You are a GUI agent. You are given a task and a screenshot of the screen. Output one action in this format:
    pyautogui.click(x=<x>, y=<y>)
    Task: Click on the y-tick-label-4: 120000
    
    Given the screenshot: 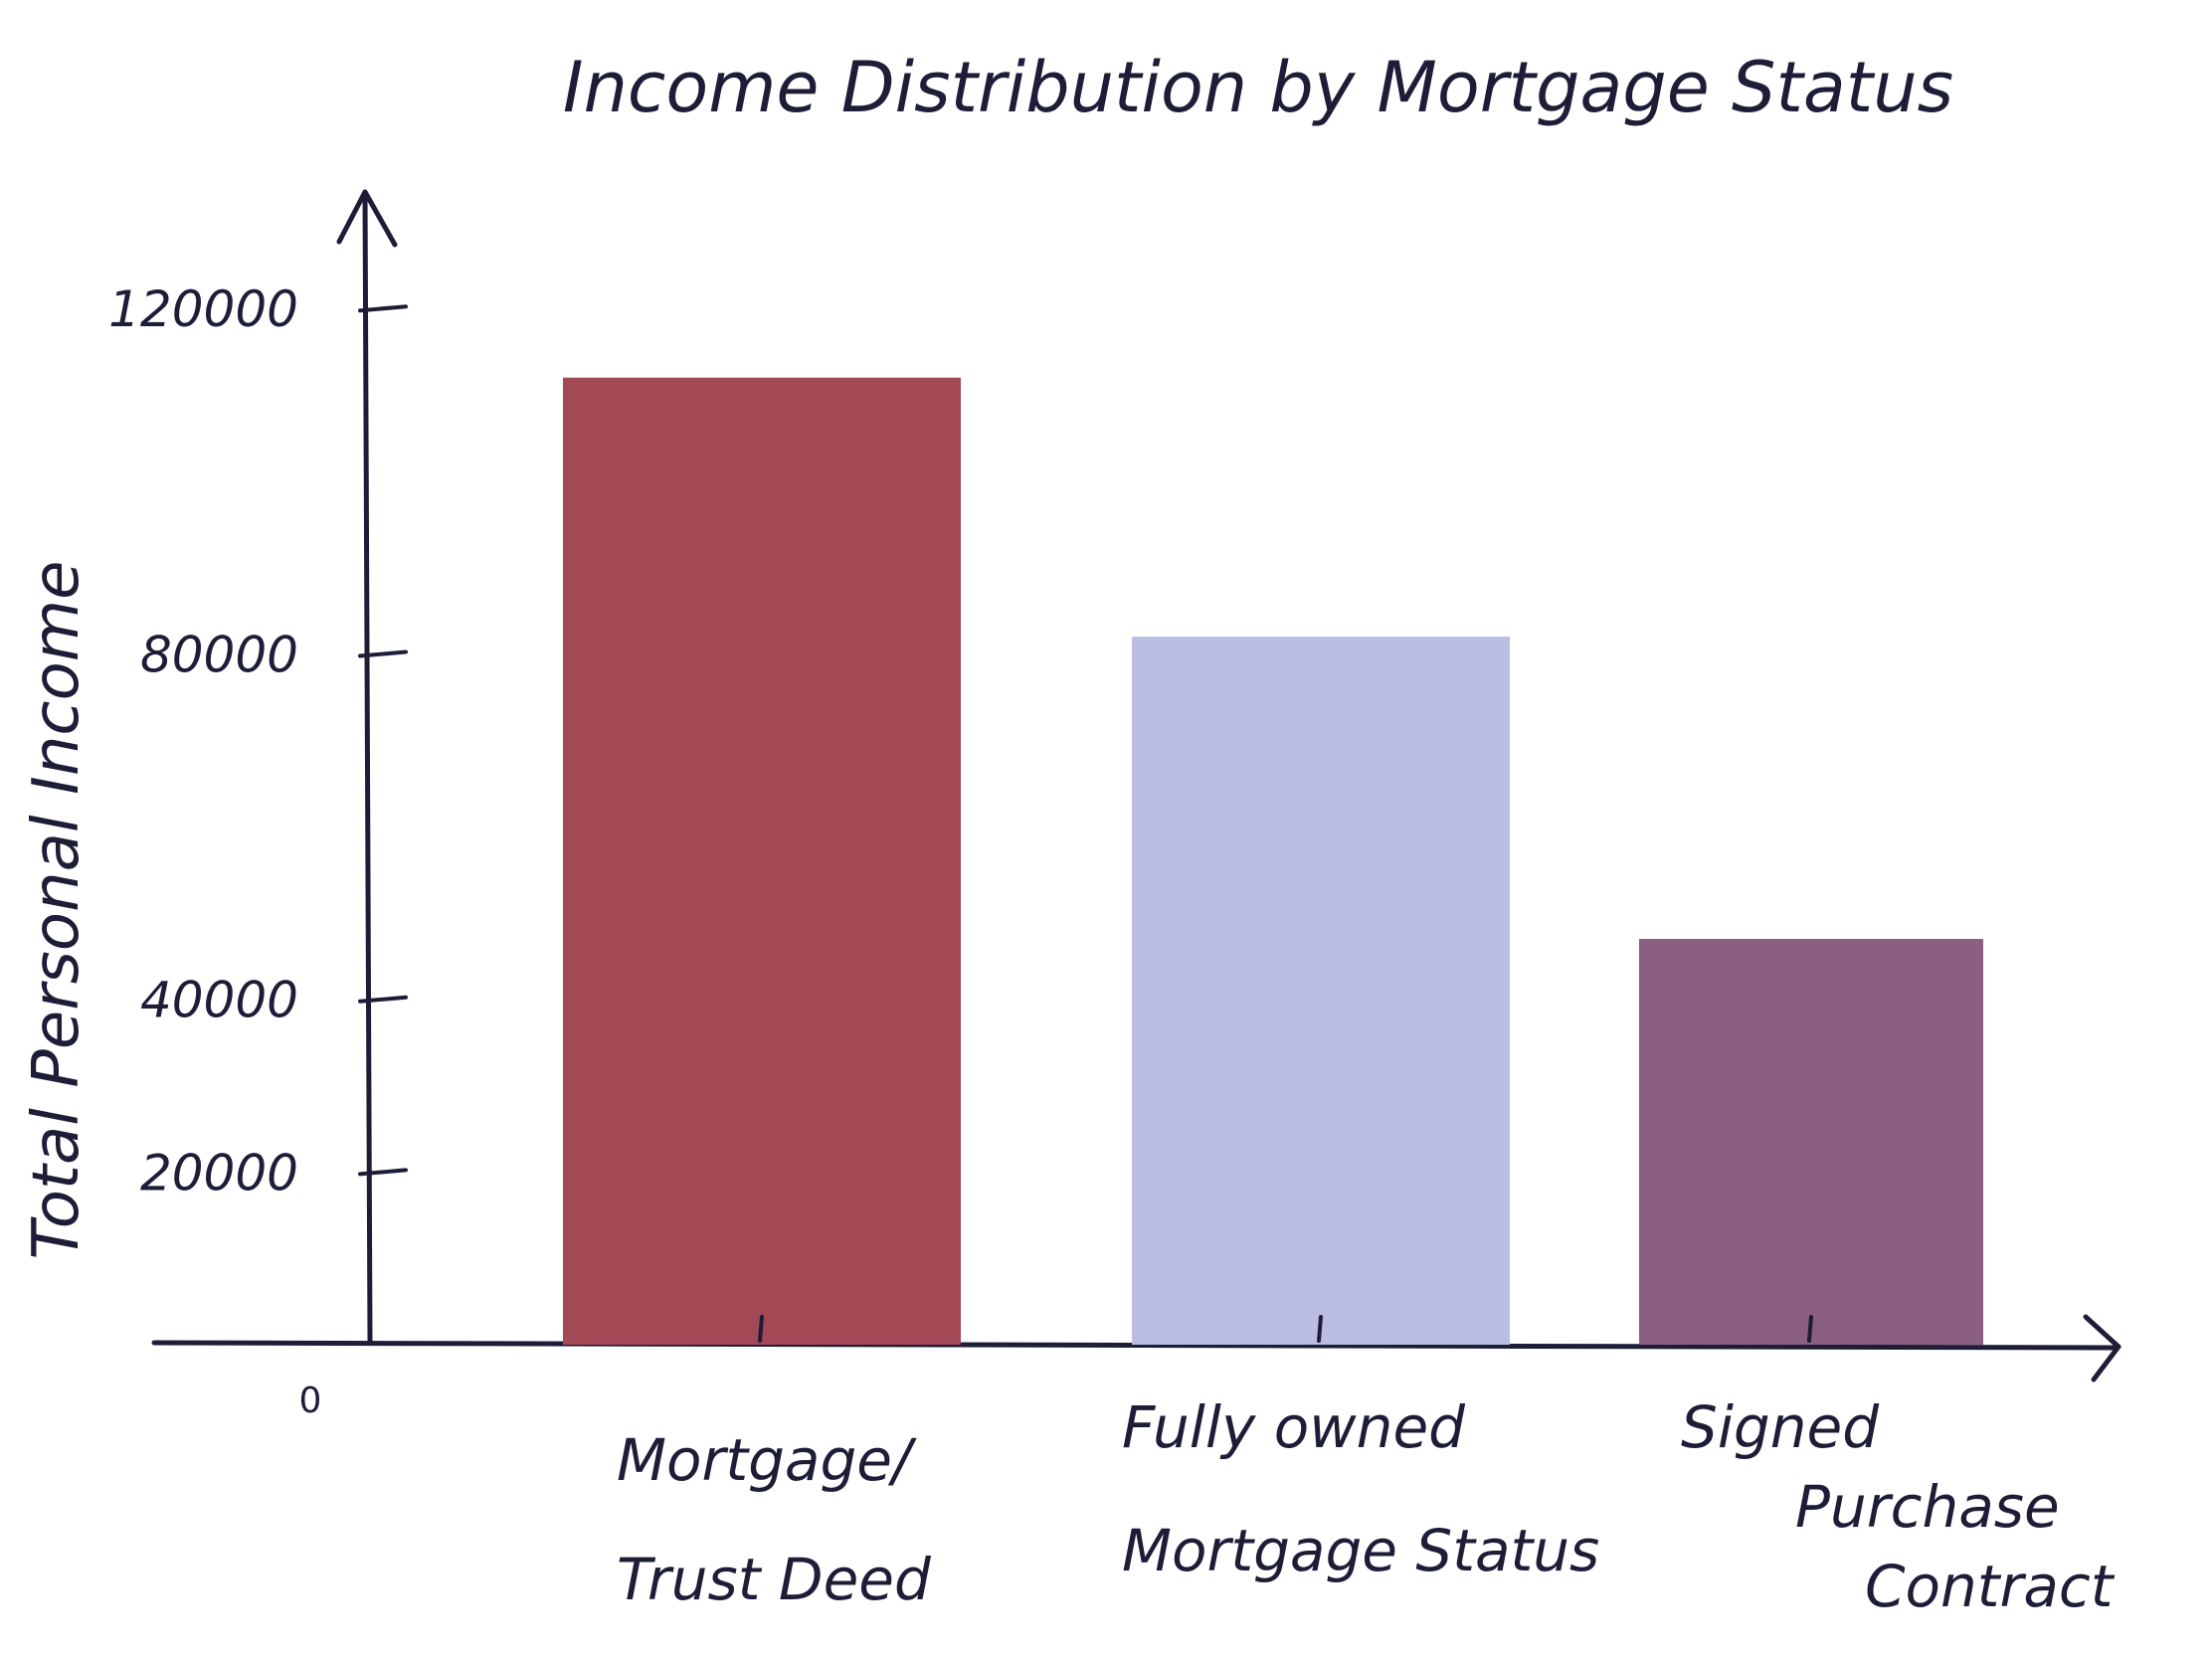 What is the action you would take?
    pyautogui.click(x=203, y=309)
    